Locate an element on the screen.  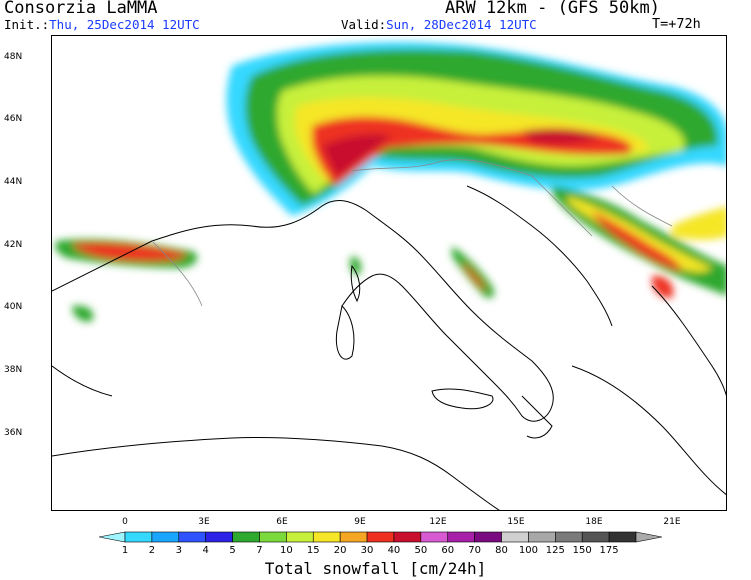
colorbar-level-label: 175 is located at coordinates (609, 550).